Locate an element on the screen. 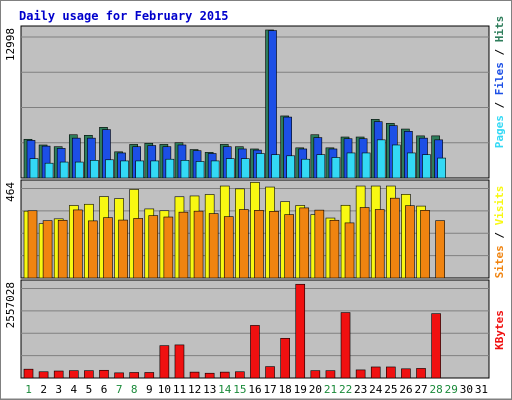 The width and height of the screenshot is (512, 400). day-label-21: 21 is located at coordinates (330, 389).